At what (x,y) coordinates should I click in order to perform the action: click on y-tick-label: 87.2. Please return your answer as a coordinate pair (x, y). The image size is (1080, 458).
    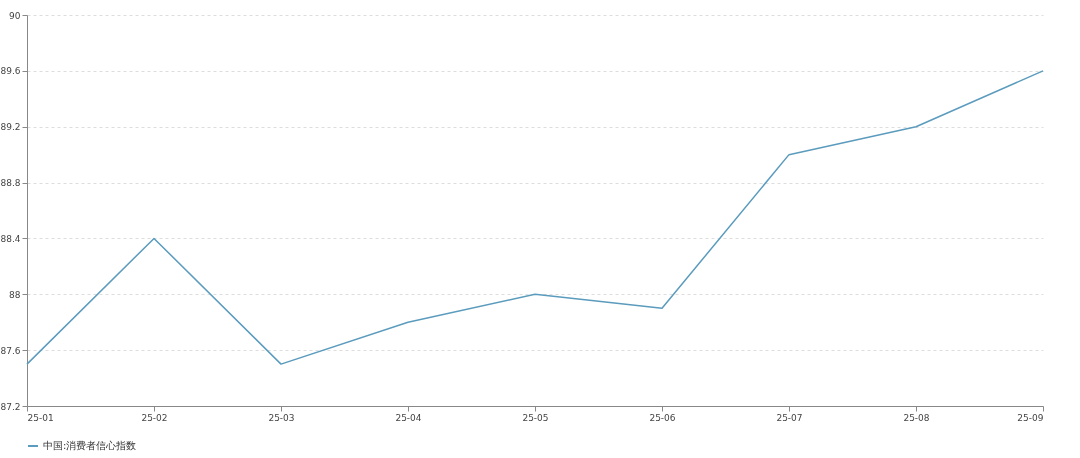
    Looking at the image, I should click on (10, 406).